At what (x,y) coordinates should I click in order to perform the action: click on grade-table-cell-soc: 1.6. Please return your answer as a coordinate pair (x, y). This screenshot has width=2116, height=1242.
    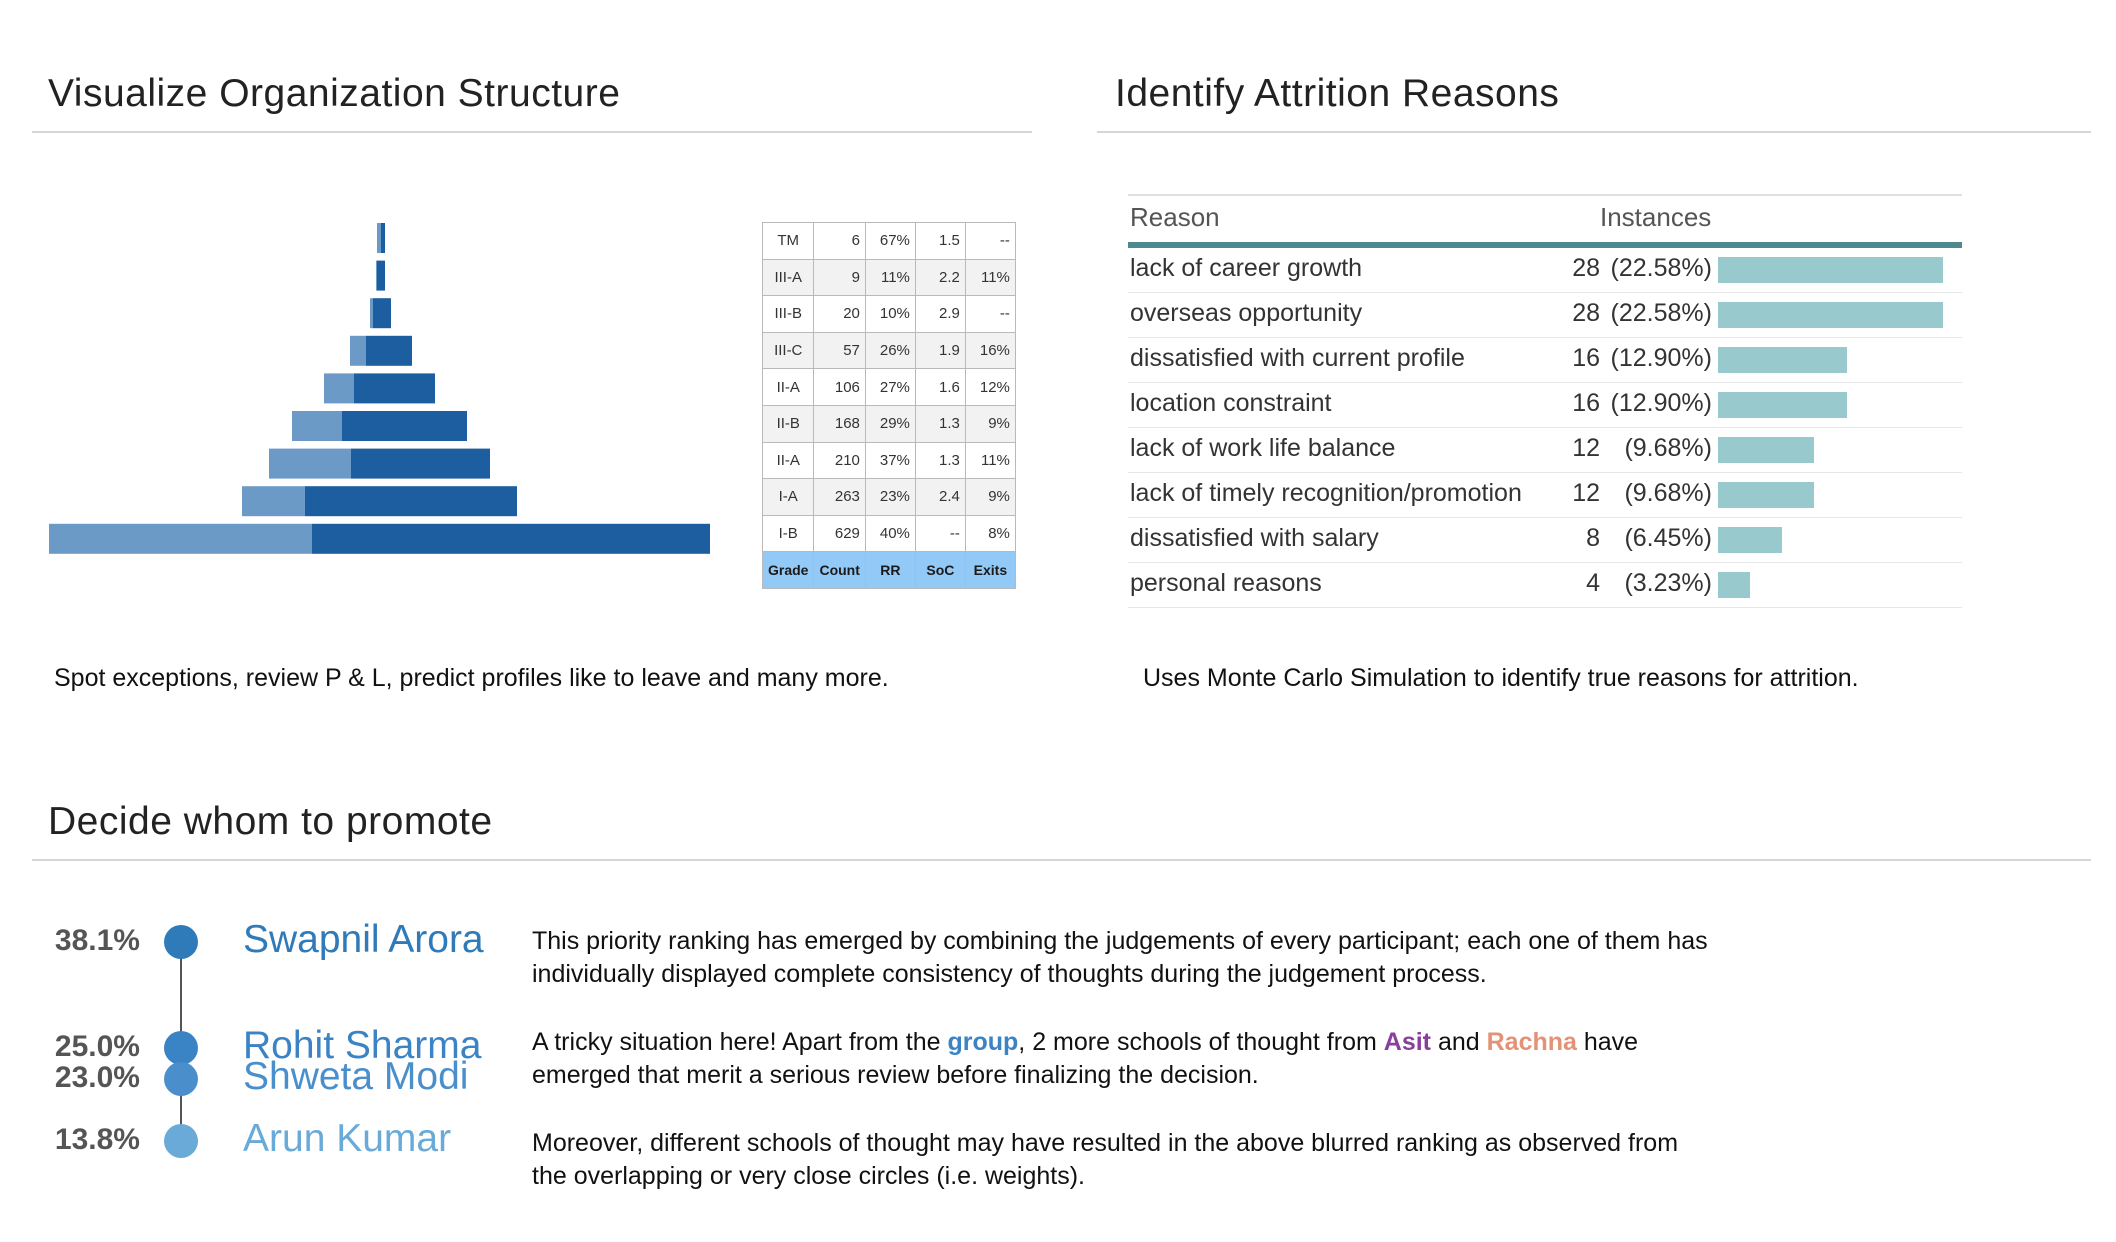
    Looking at the image, I should click on (940, 387).